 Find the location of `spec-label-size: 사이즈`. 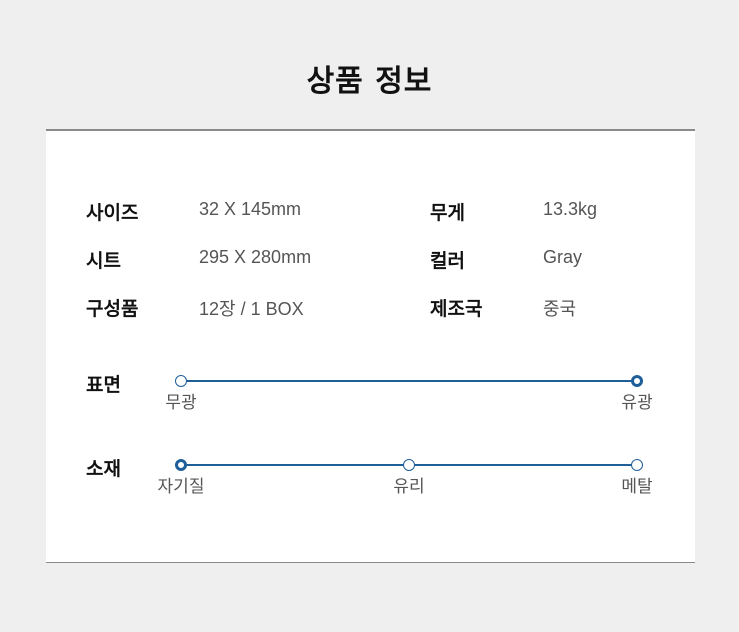

spec-label-size: 사이즈 is located at coordinates (112, 213).